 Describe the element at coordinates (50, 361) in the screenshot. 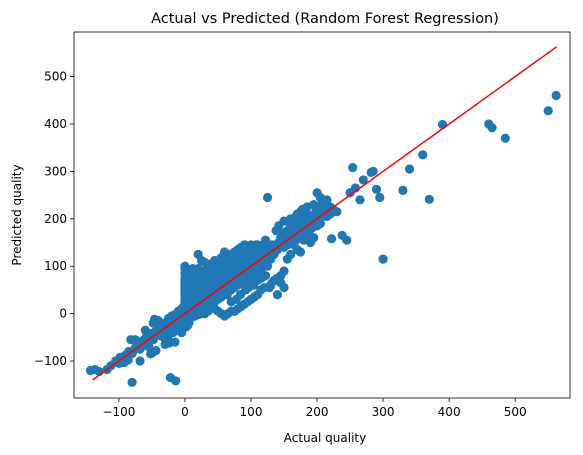

I see `y-tick-label: −100` at that location.